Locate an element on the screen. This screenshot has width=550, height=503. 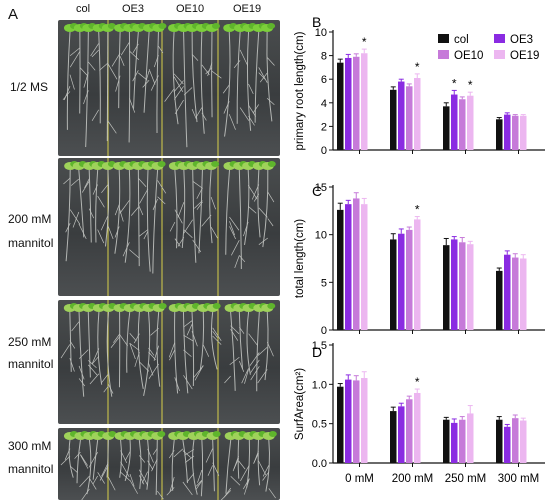
y-tick-label: 4 is located at coordinates (324, 104).